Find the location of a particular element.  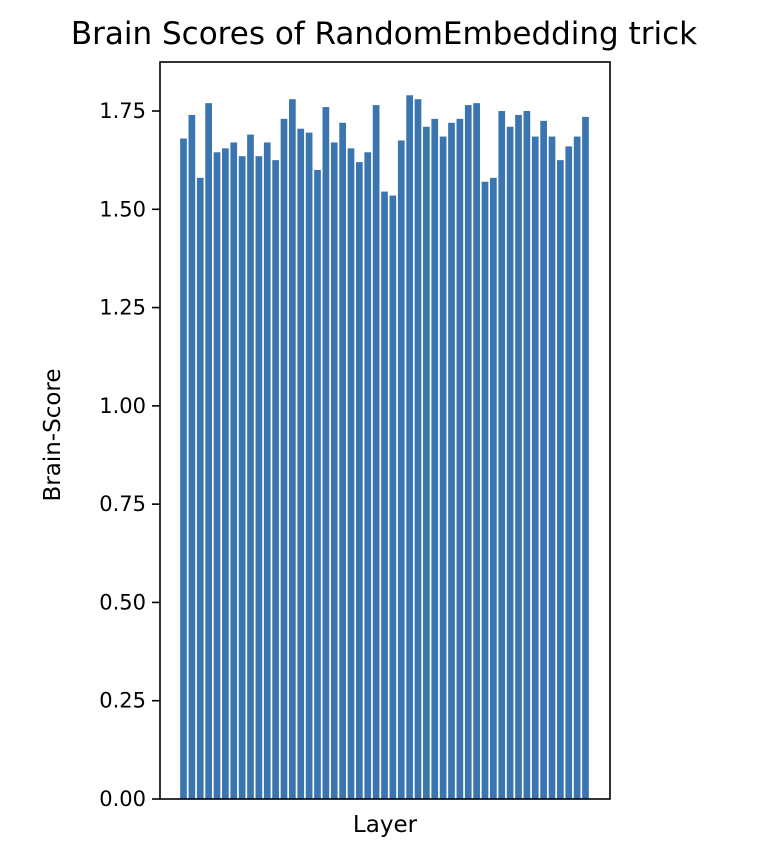

chart-title: Brain Scores of RandomEmbedding trick is located at coordinates (384, 34).